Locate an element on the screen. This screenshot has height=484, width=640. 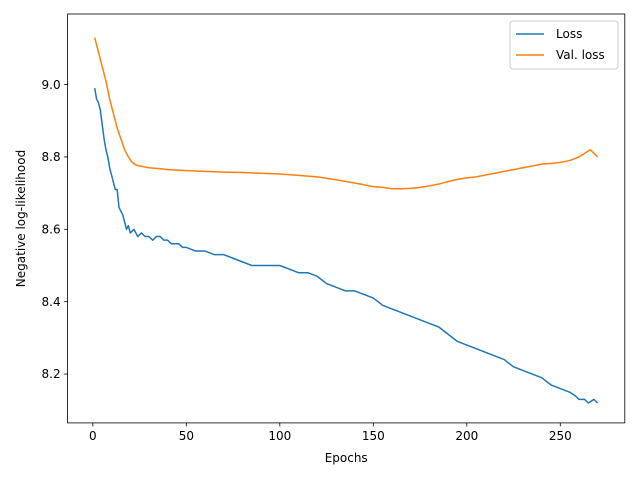
legend-label-val-loss: Val. loss is located at coordinates (580, 55).